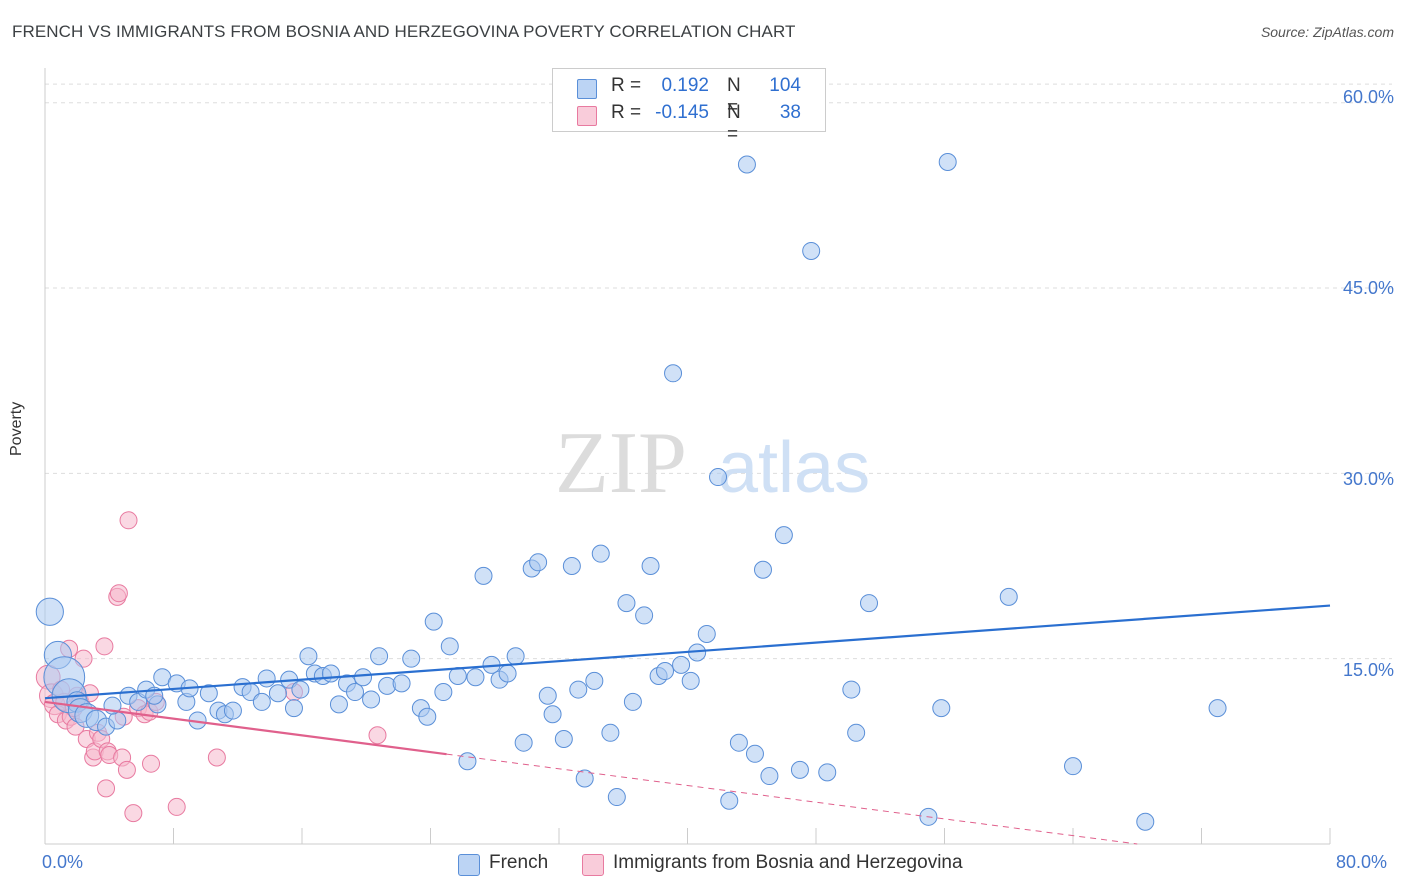 Image resolution: width=1406 pixels, height=892 pixels. Describe the element at coordinates (712, 463) in the screenshot. I see `watermark: ZIP atlas` at that location.